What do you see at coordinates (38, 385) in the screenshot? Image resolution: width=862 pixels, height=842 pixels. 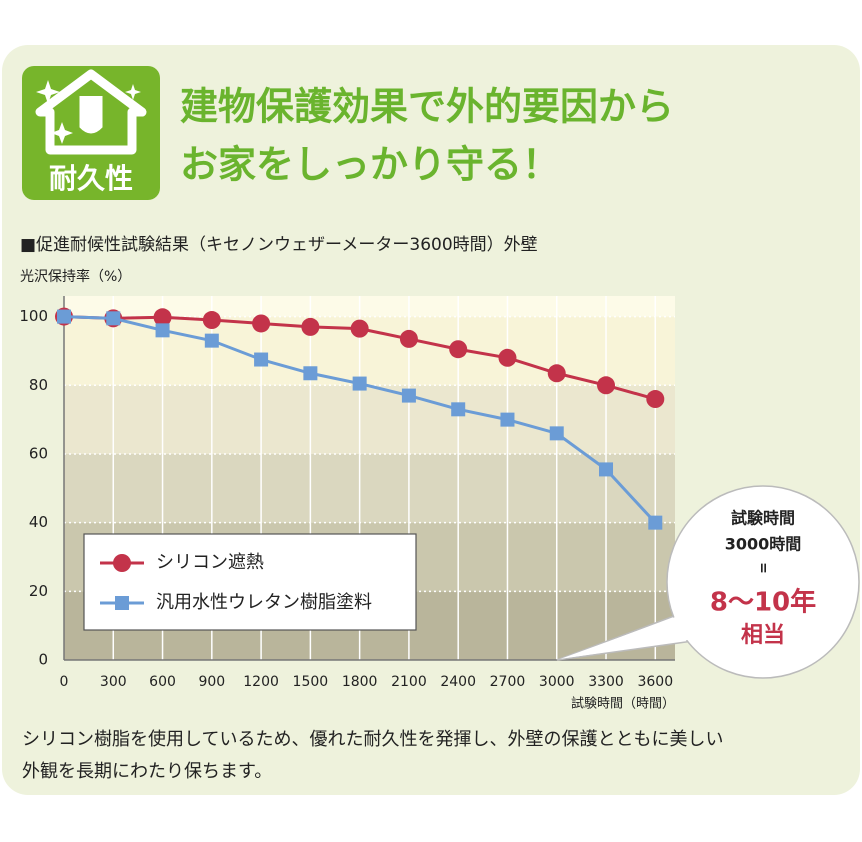 I see `y-tick-label: 80` at bounding box center [38, 385].